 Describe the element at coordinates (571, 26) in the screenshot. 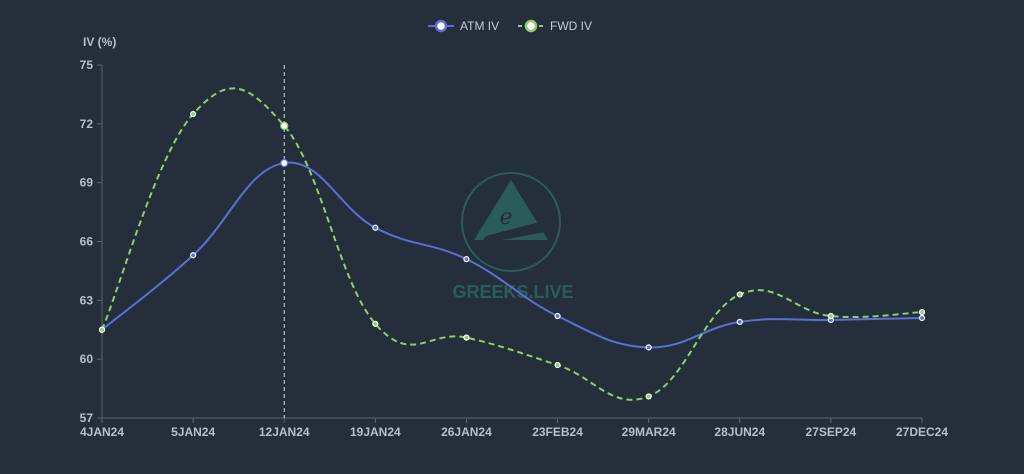

I see `legend-label-fwd-iv: FWD IV` at that location.